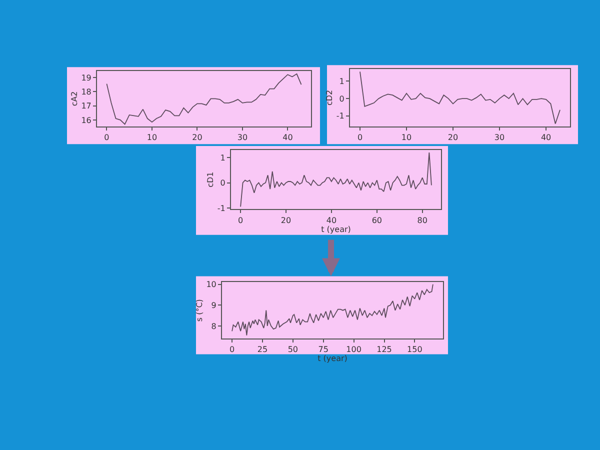 The width and height of the screenshot is (600, 450). Describe the element at coordinates (86, 91) in the screenshot. I see `y-tick-label: 18` at that location.